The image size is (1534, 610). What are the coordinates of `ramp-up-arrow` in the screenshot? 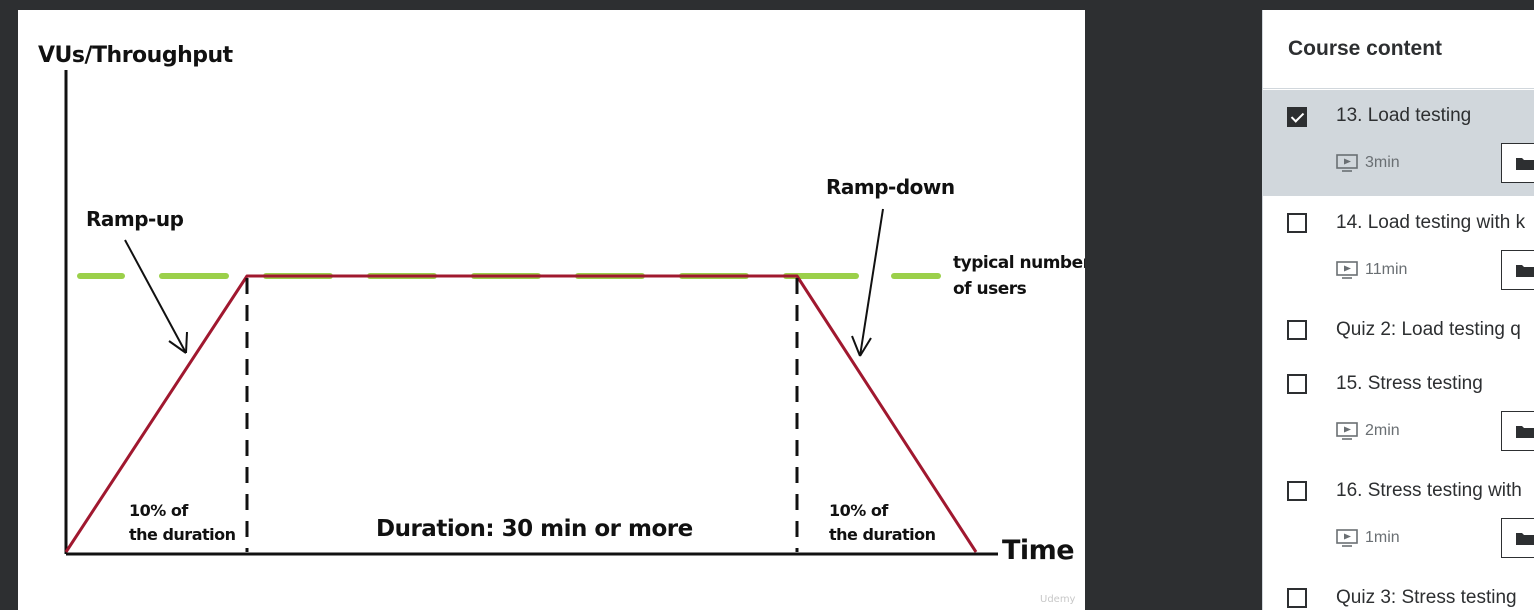 It's located at (156, 296).